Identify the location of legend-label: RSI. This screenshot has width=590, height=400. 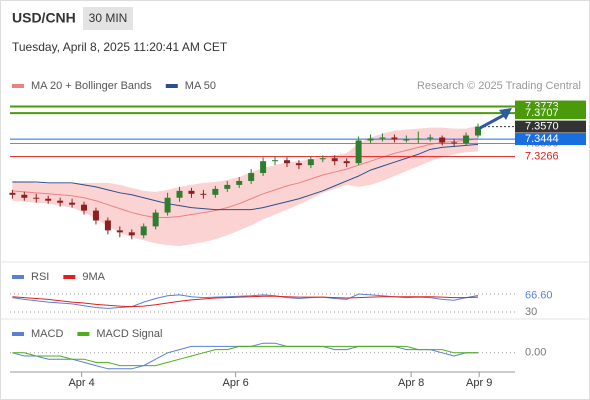
(40, 277).